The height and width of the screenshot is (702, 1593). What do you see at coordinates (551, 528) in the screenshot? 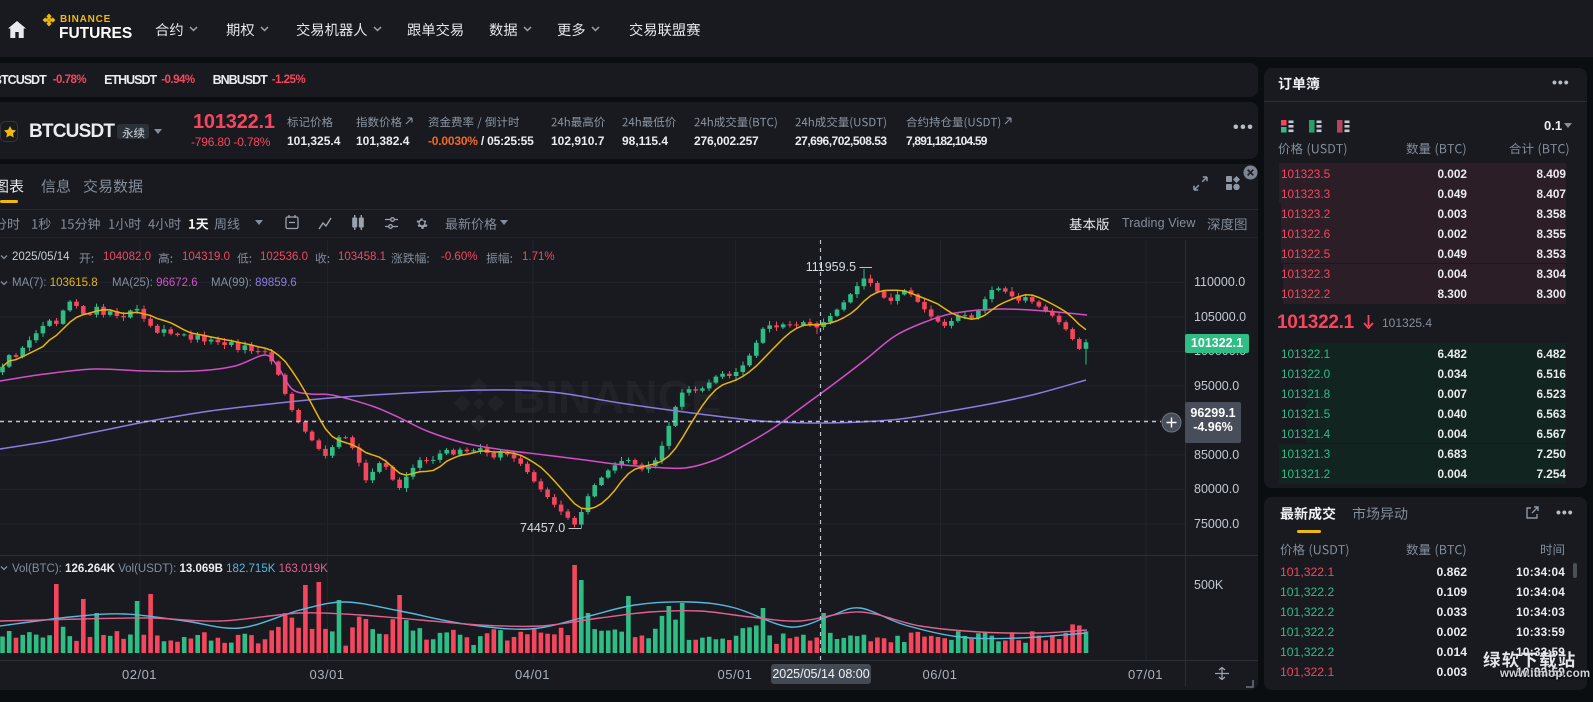
I see `svg-text: 74457.0 —` at bounding box center [551, 528].